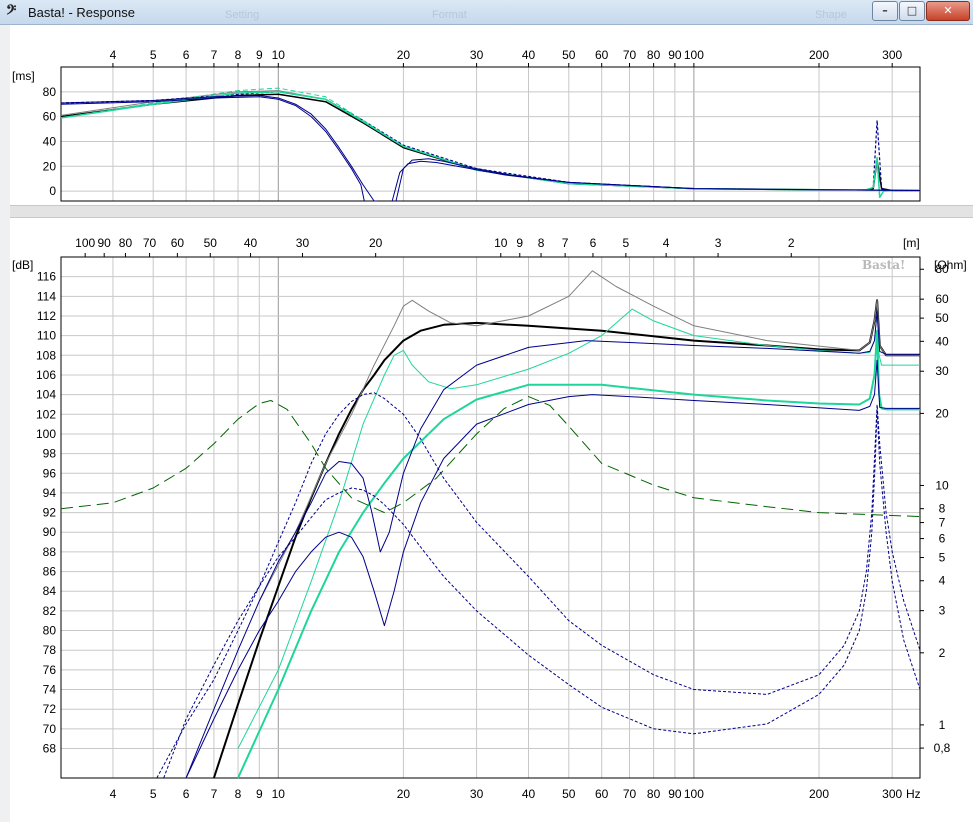 This screenshot has height=822, width=973. I want to click on distance-tick-label: 6, so click(593, 243).